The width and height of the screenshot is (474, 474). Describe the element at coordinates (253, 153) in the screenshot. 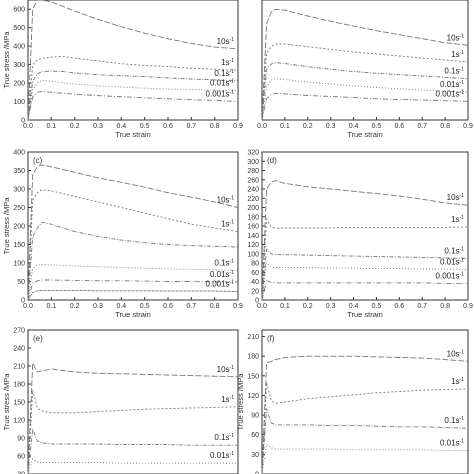

I see `y-tick-label: 320` at that location.